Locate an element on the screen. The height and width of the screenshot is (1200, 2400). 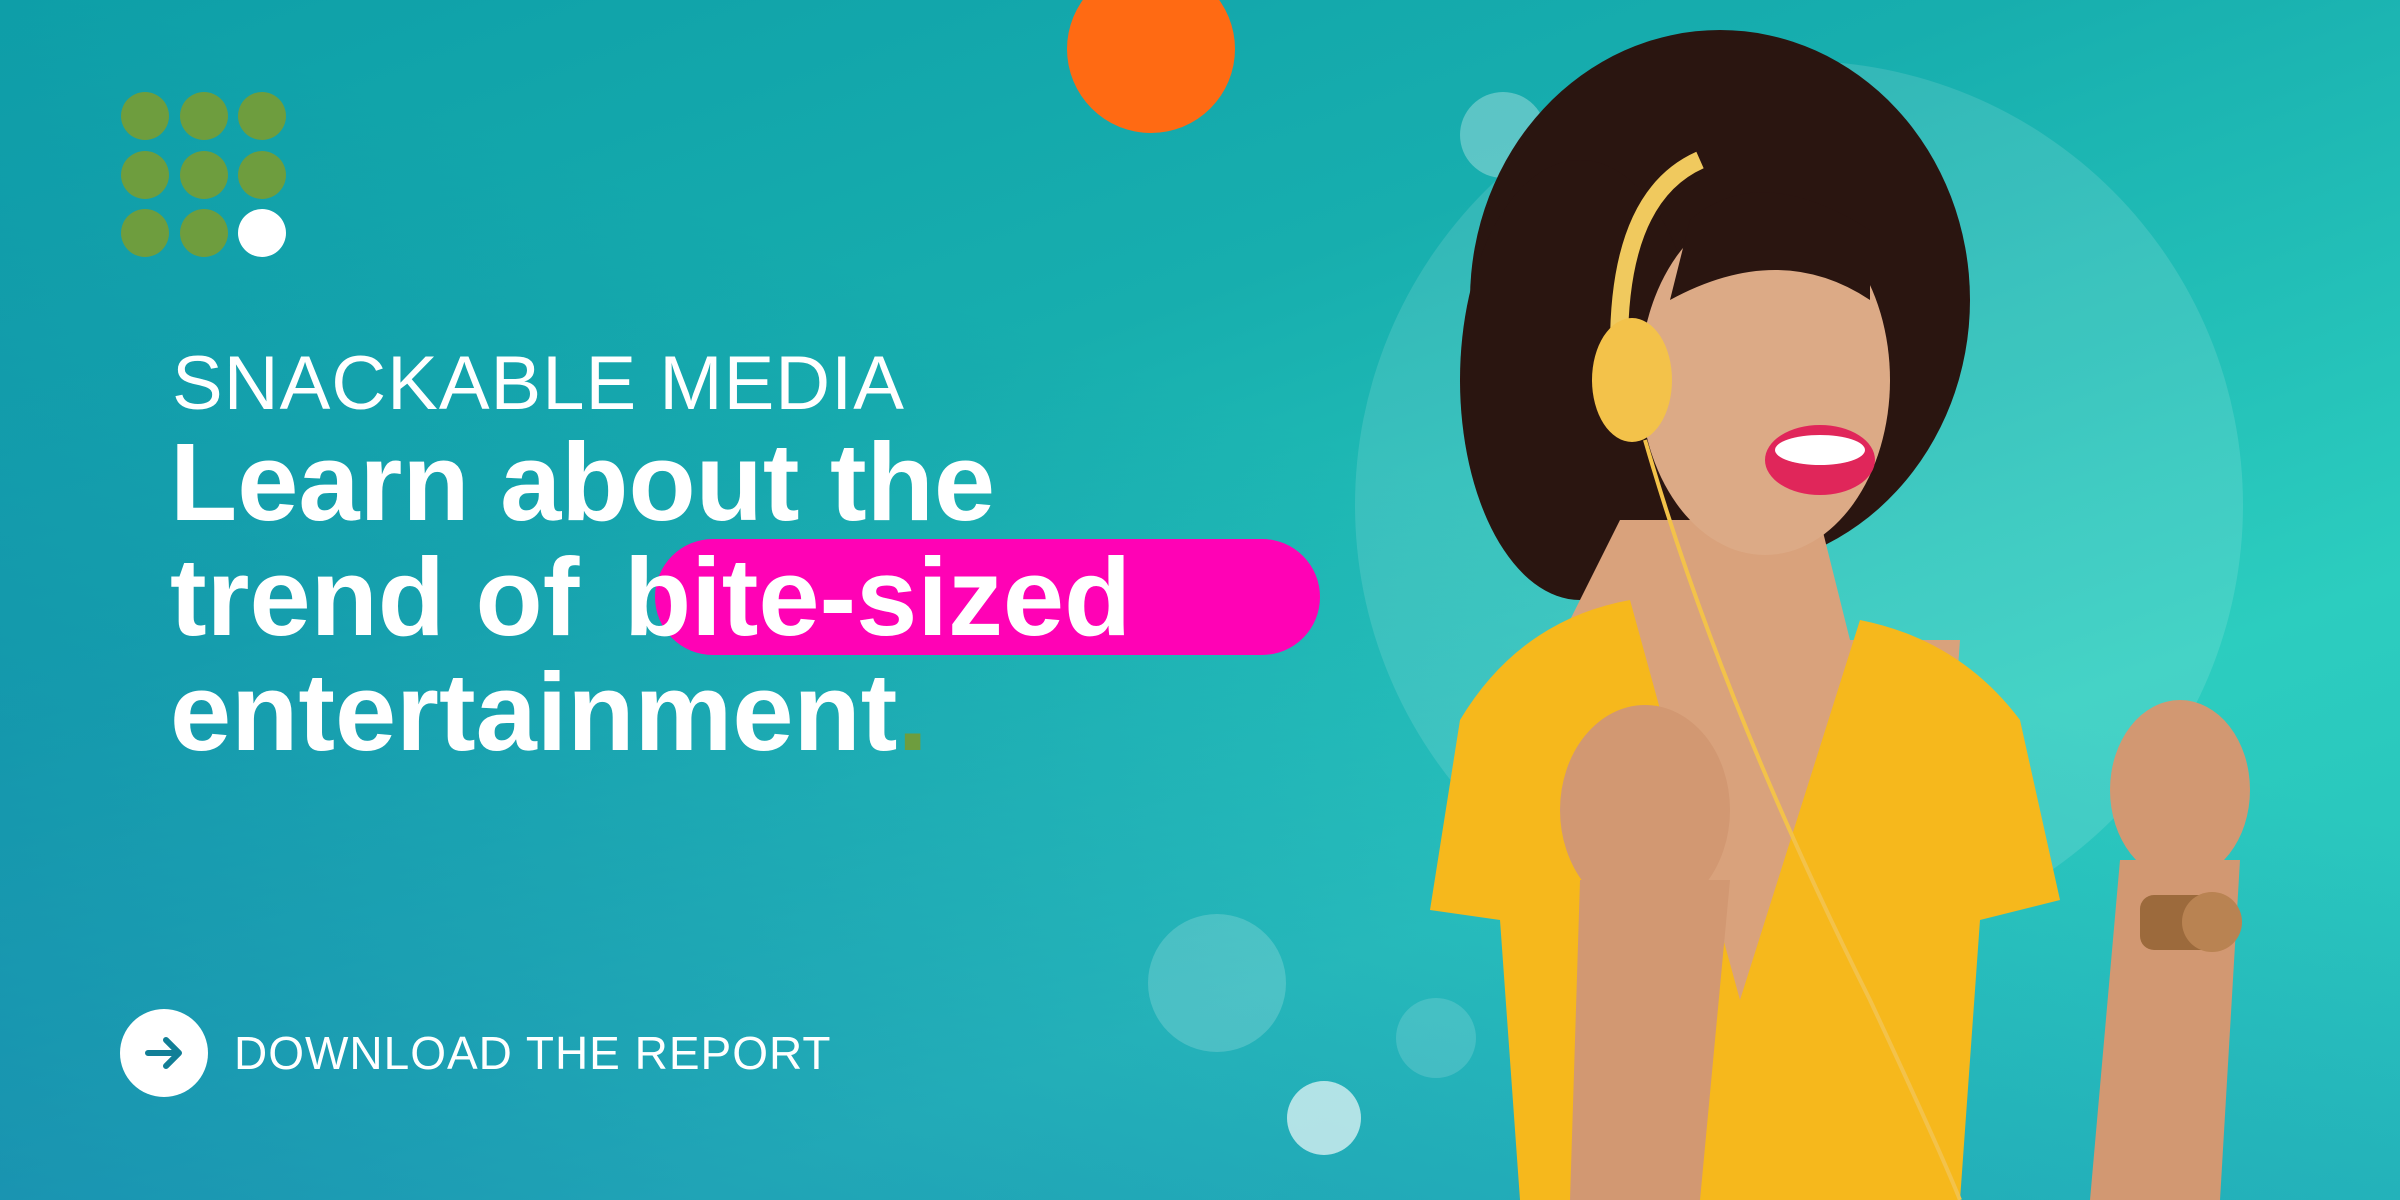
eyebrow-text: SNACKABLE MEDIA is located at coordinates (538, 383).